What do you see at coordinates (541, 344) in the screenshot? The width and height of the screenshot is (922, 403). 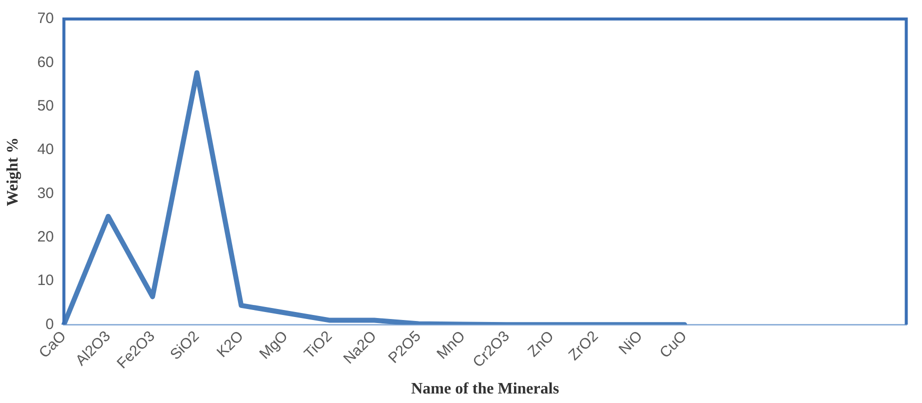 I see `x-tick-label: ZnO` at bounding box center [541, 344].